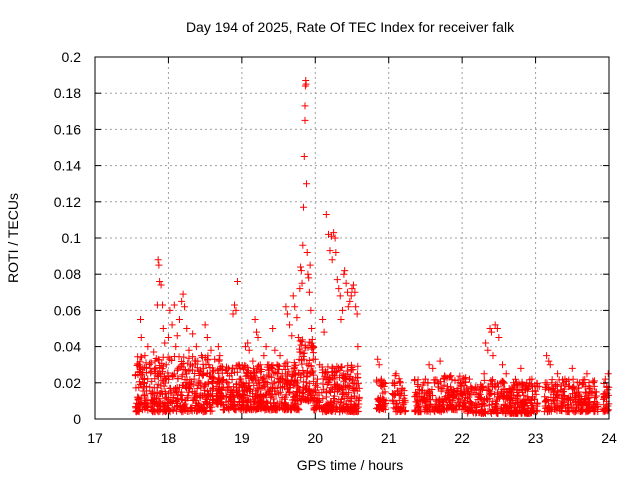 This screenshot has width=640, height=480. What do you see at coordinates (169, 438) in the screenshot?
I see `x-tick-label: 18` at bounding box center [169, 438].